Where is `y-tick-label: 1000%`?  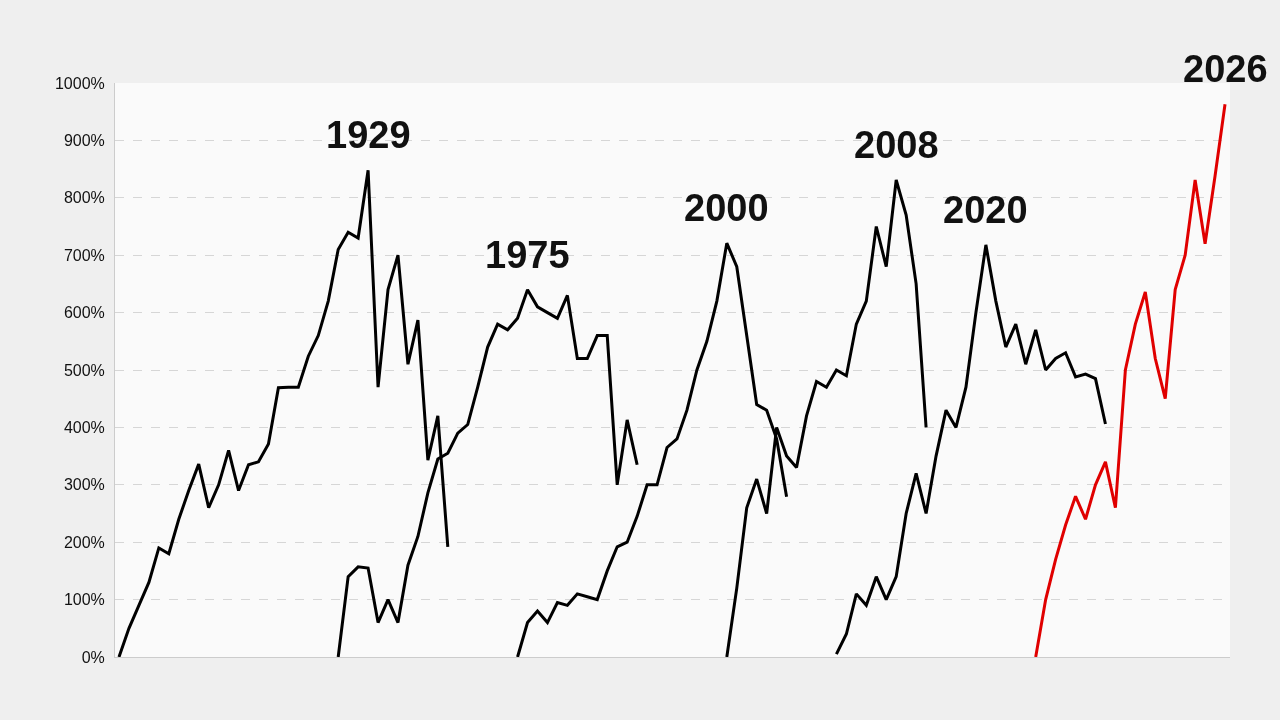 y-tick-label: 1000% is located at coordinates (79, 83).